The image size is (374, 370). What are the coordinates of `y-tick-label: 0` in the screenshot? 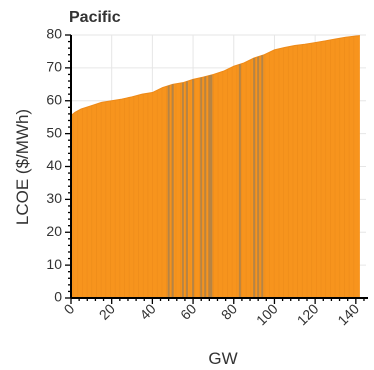 It's located at (58, 297).